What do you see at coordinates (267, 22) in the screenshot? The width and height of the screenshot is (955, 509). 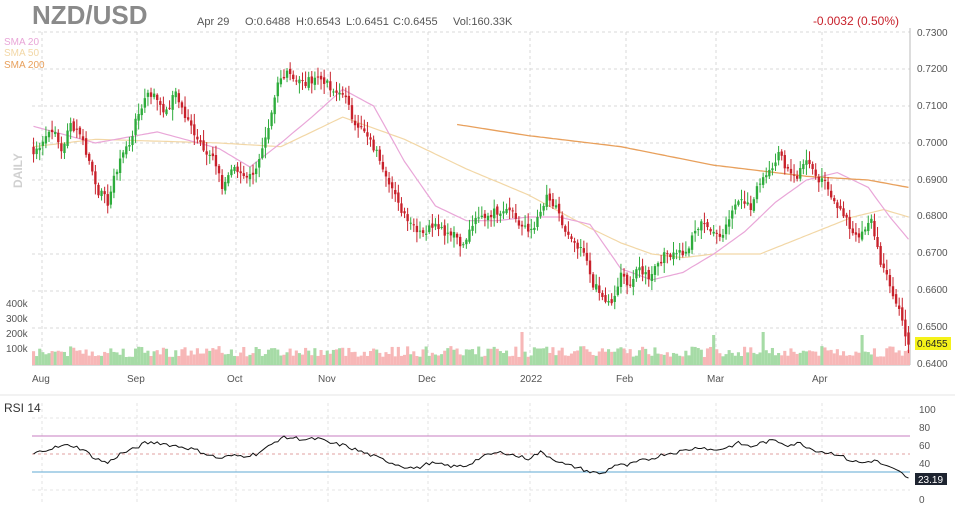 I see `ohlc-open: O:0.6488` at bounding box center [267, 22].